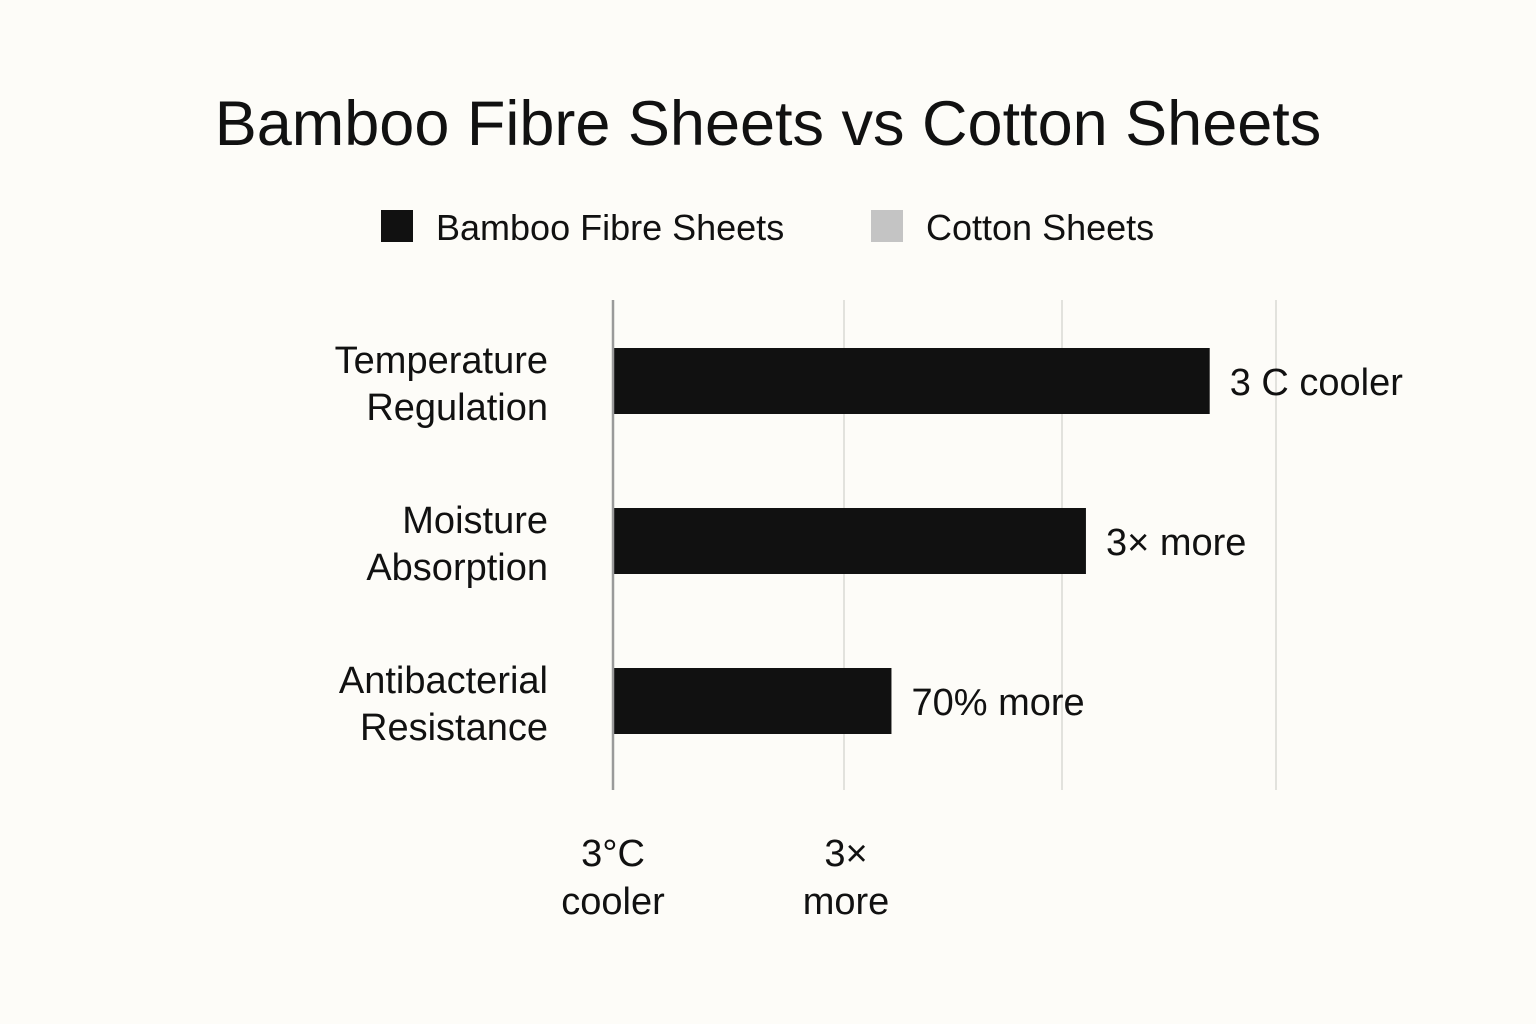  Describe the element at coordinates (887, 226) in the screenshot. I see `legend-swatch-cotton` at that location.